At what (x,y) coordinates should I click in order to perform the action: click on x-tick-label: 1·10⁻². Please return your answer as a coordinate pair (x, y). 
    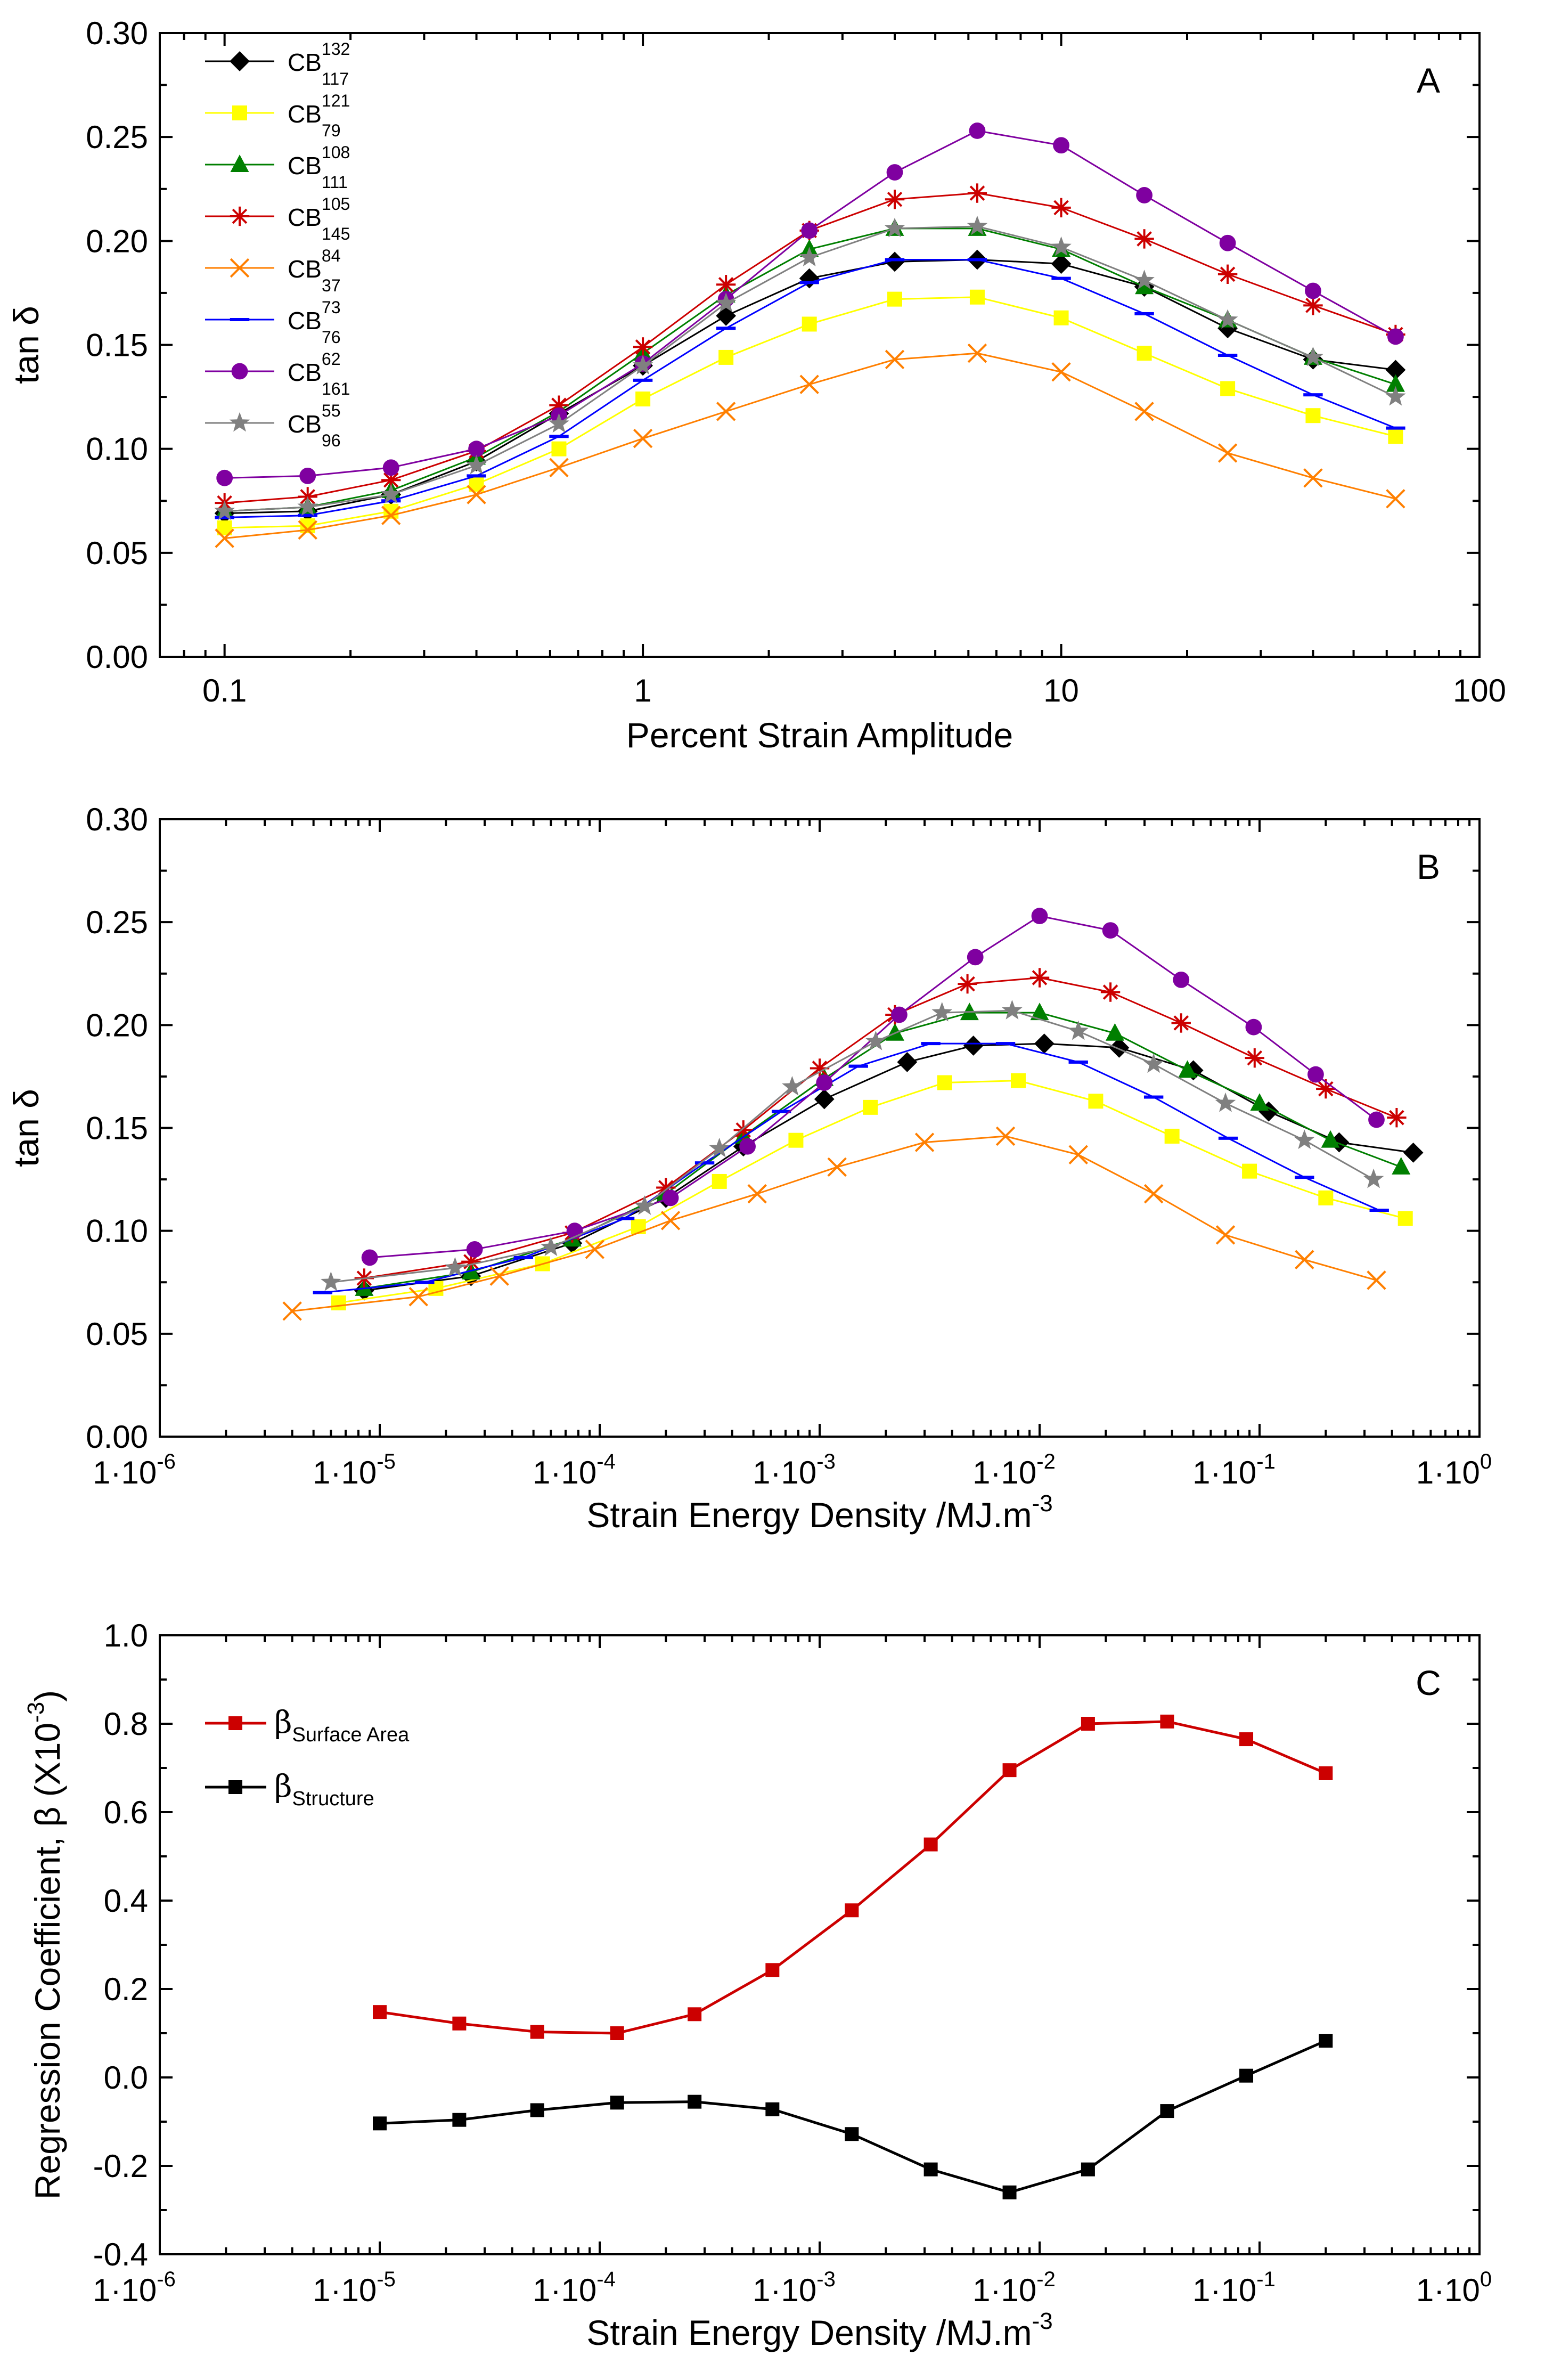
    Looking at the image, I should click on (1014, 1470).